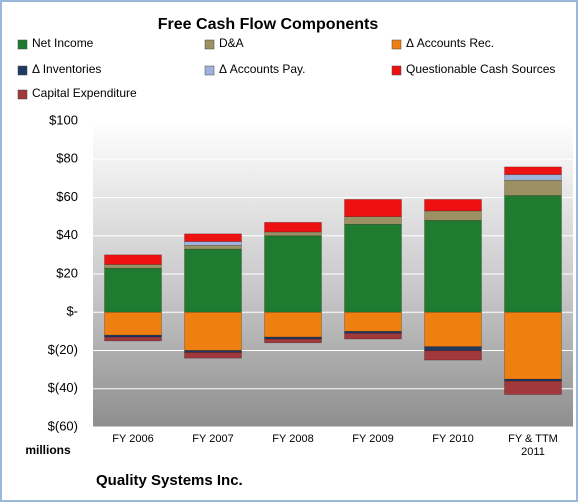 Image resolution: width=578 pixels, height=502 pixels. Describe the element at coordinates (373, 439) in the screenshot. I see `x-tick-label: FY 2009` at that location.